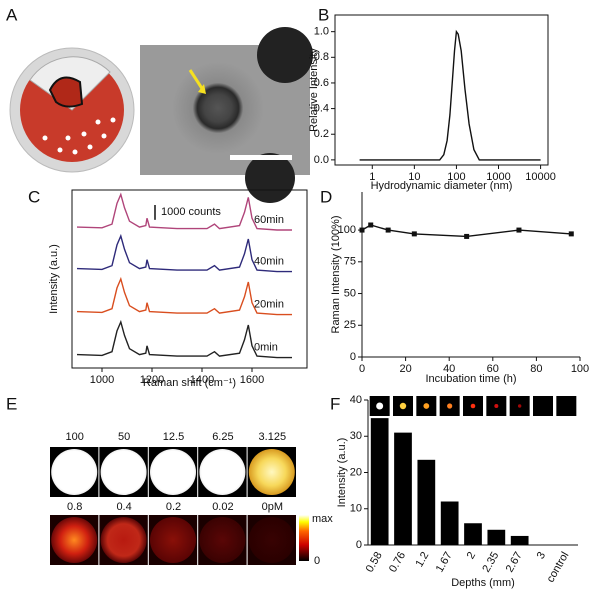 The image size is (600, 597). I want to click on y-tick-label: 10, so click(356, 509).